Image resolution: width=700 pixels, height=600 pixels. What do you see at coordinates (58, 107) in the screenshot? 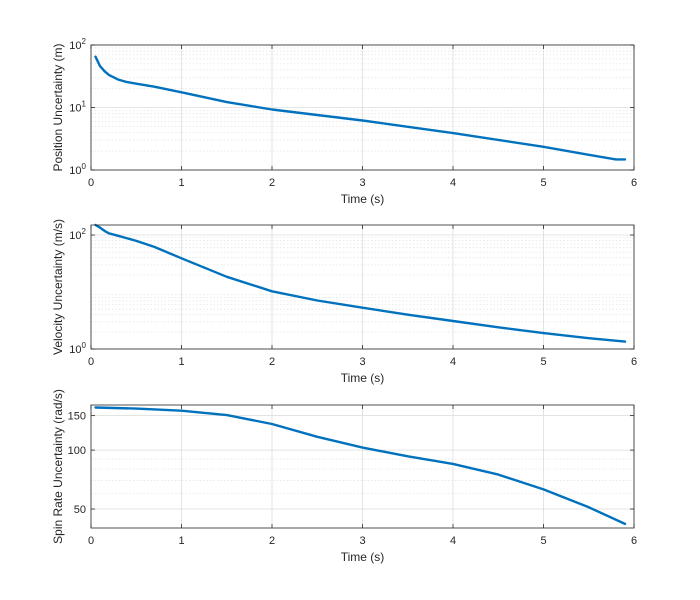
I see `y-axis-label: Position Uncertainty (m)` at bounding box center [58, 107].